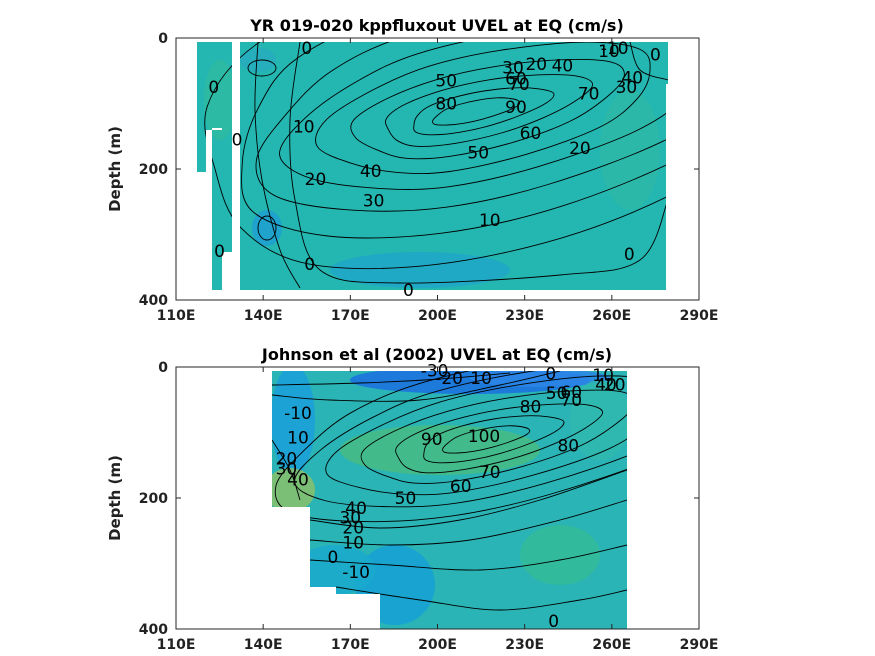 This screenshot has width=875, height=656. What do you see at coordinates (350, 316) in the screenshot?
I see `x-tick-label: 170E` at bounding box center [350, 316].